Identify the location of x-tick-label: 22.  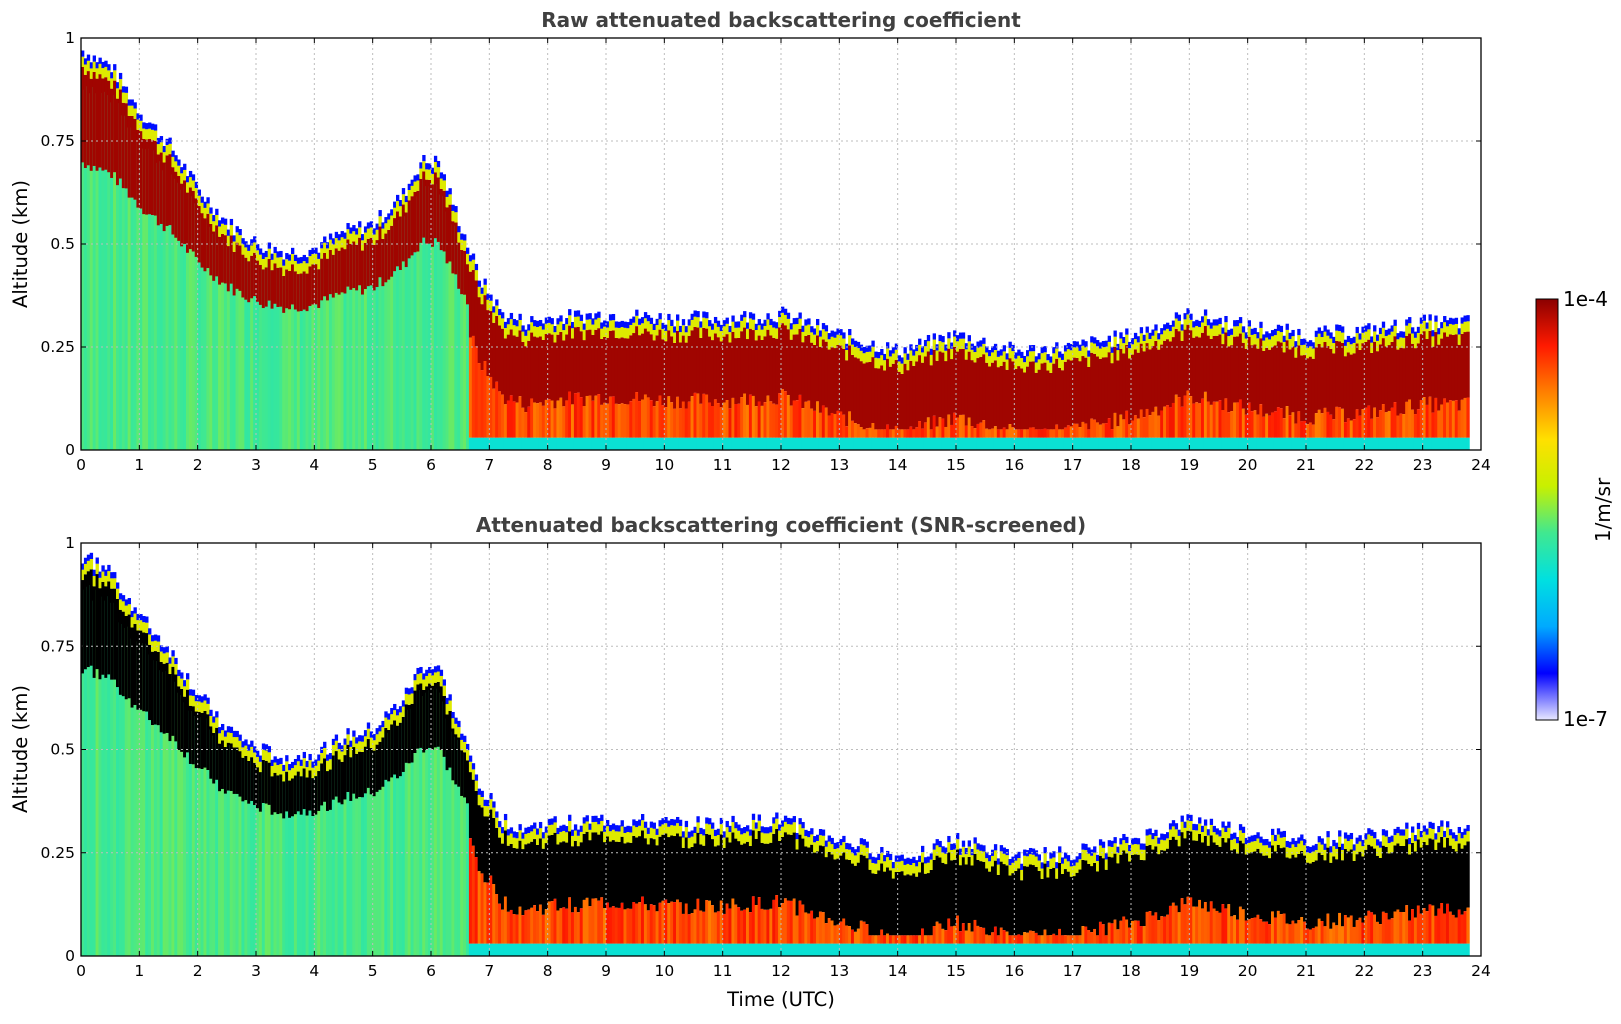
(1364, 971).